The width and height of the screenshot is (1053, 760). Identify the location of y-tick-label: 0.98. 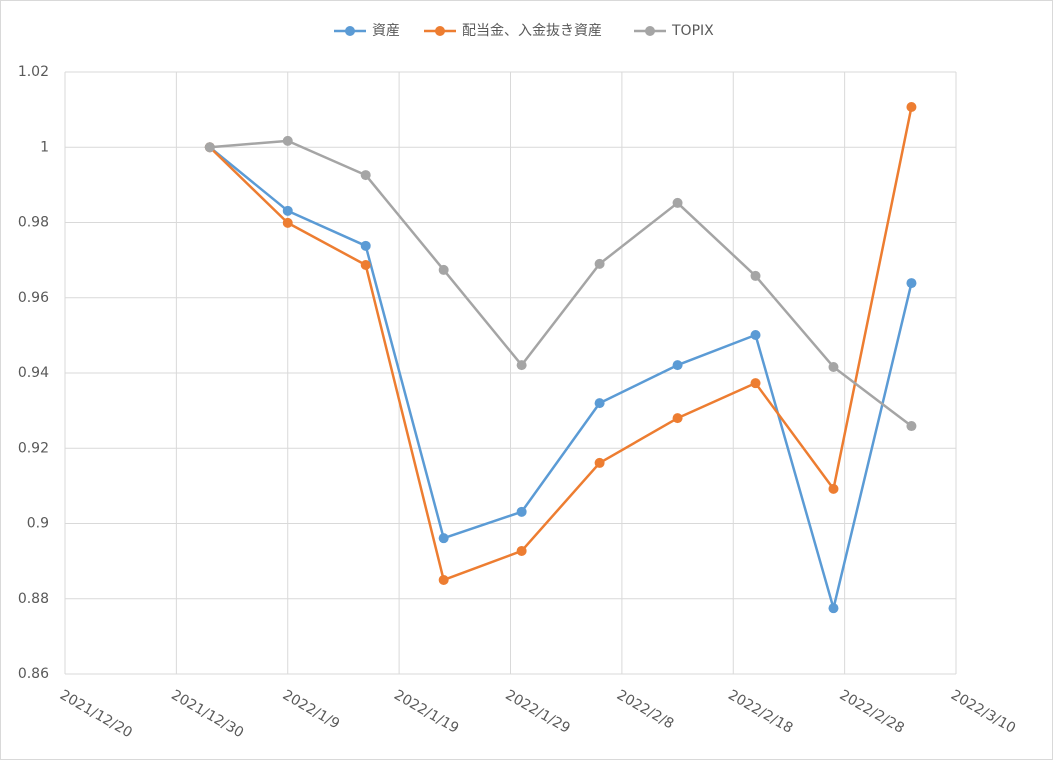
(33, 223).